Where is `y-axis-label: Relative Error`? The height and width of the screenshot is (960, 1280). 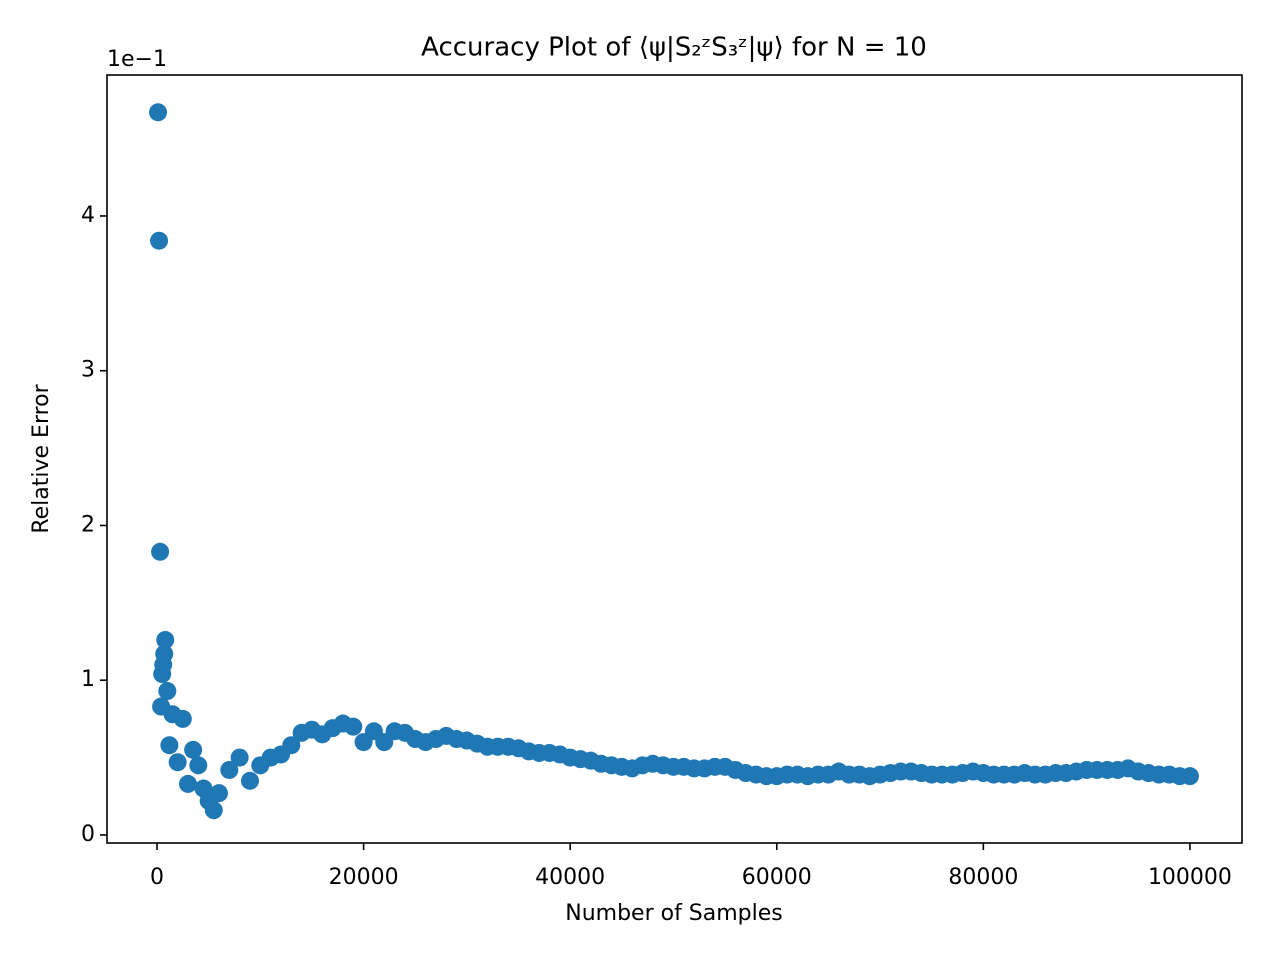
y-axis-label: Relative Error is located at coordinates (41, 458).